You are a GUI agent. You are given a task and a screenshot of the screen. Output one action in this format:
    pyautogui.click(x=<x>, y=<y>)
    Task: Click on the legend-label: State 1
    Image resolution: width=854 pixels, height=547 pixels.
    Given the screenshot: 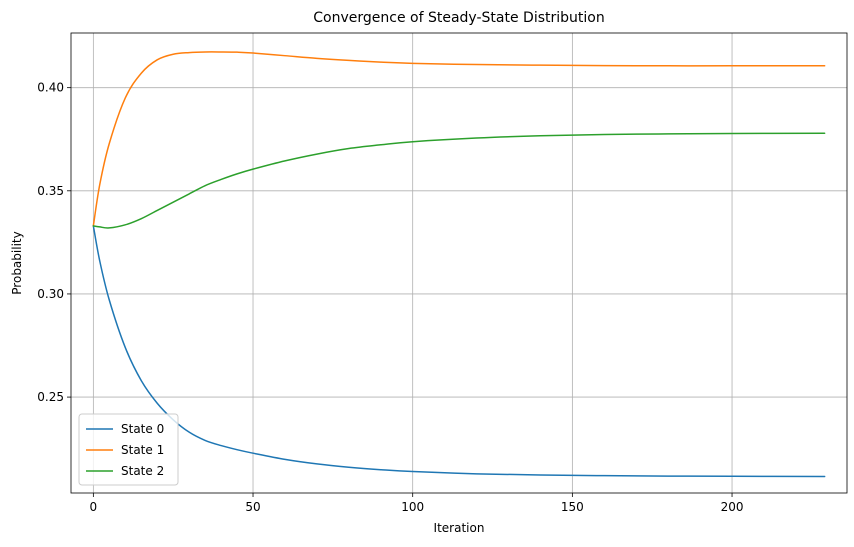 What is the action you would take?
    pyautogui.click(x=142, y=450)
    